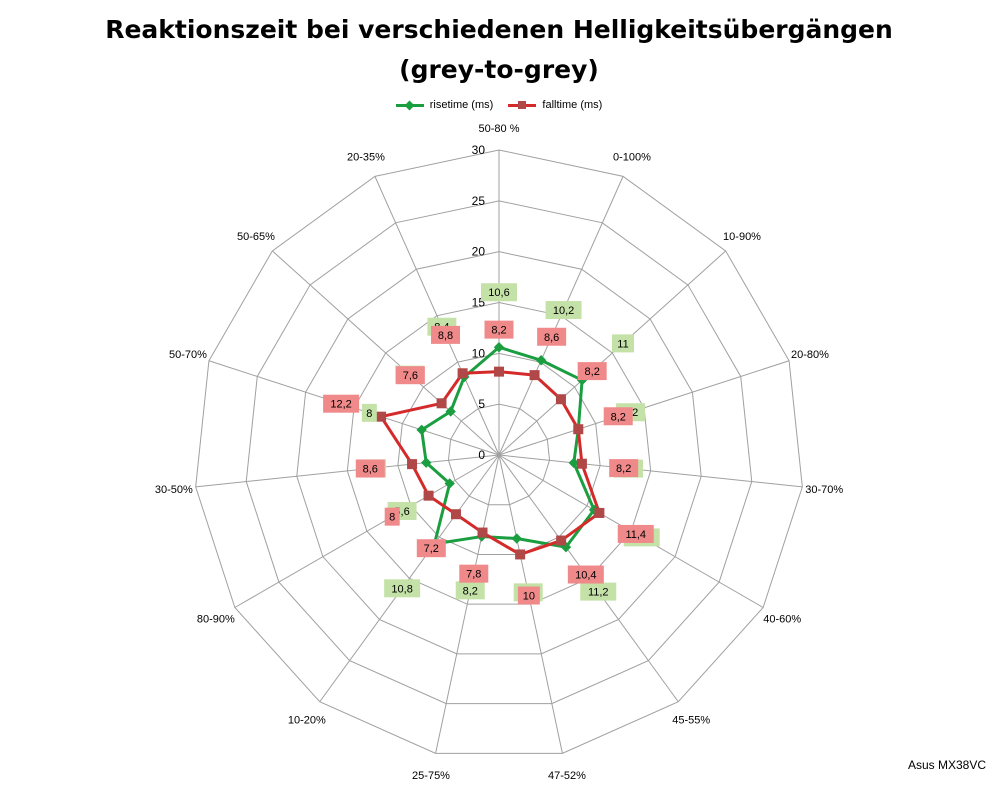 This screenshot has width=998, height=786. I want to click on category-label: 30-70%, so click(824, 490).